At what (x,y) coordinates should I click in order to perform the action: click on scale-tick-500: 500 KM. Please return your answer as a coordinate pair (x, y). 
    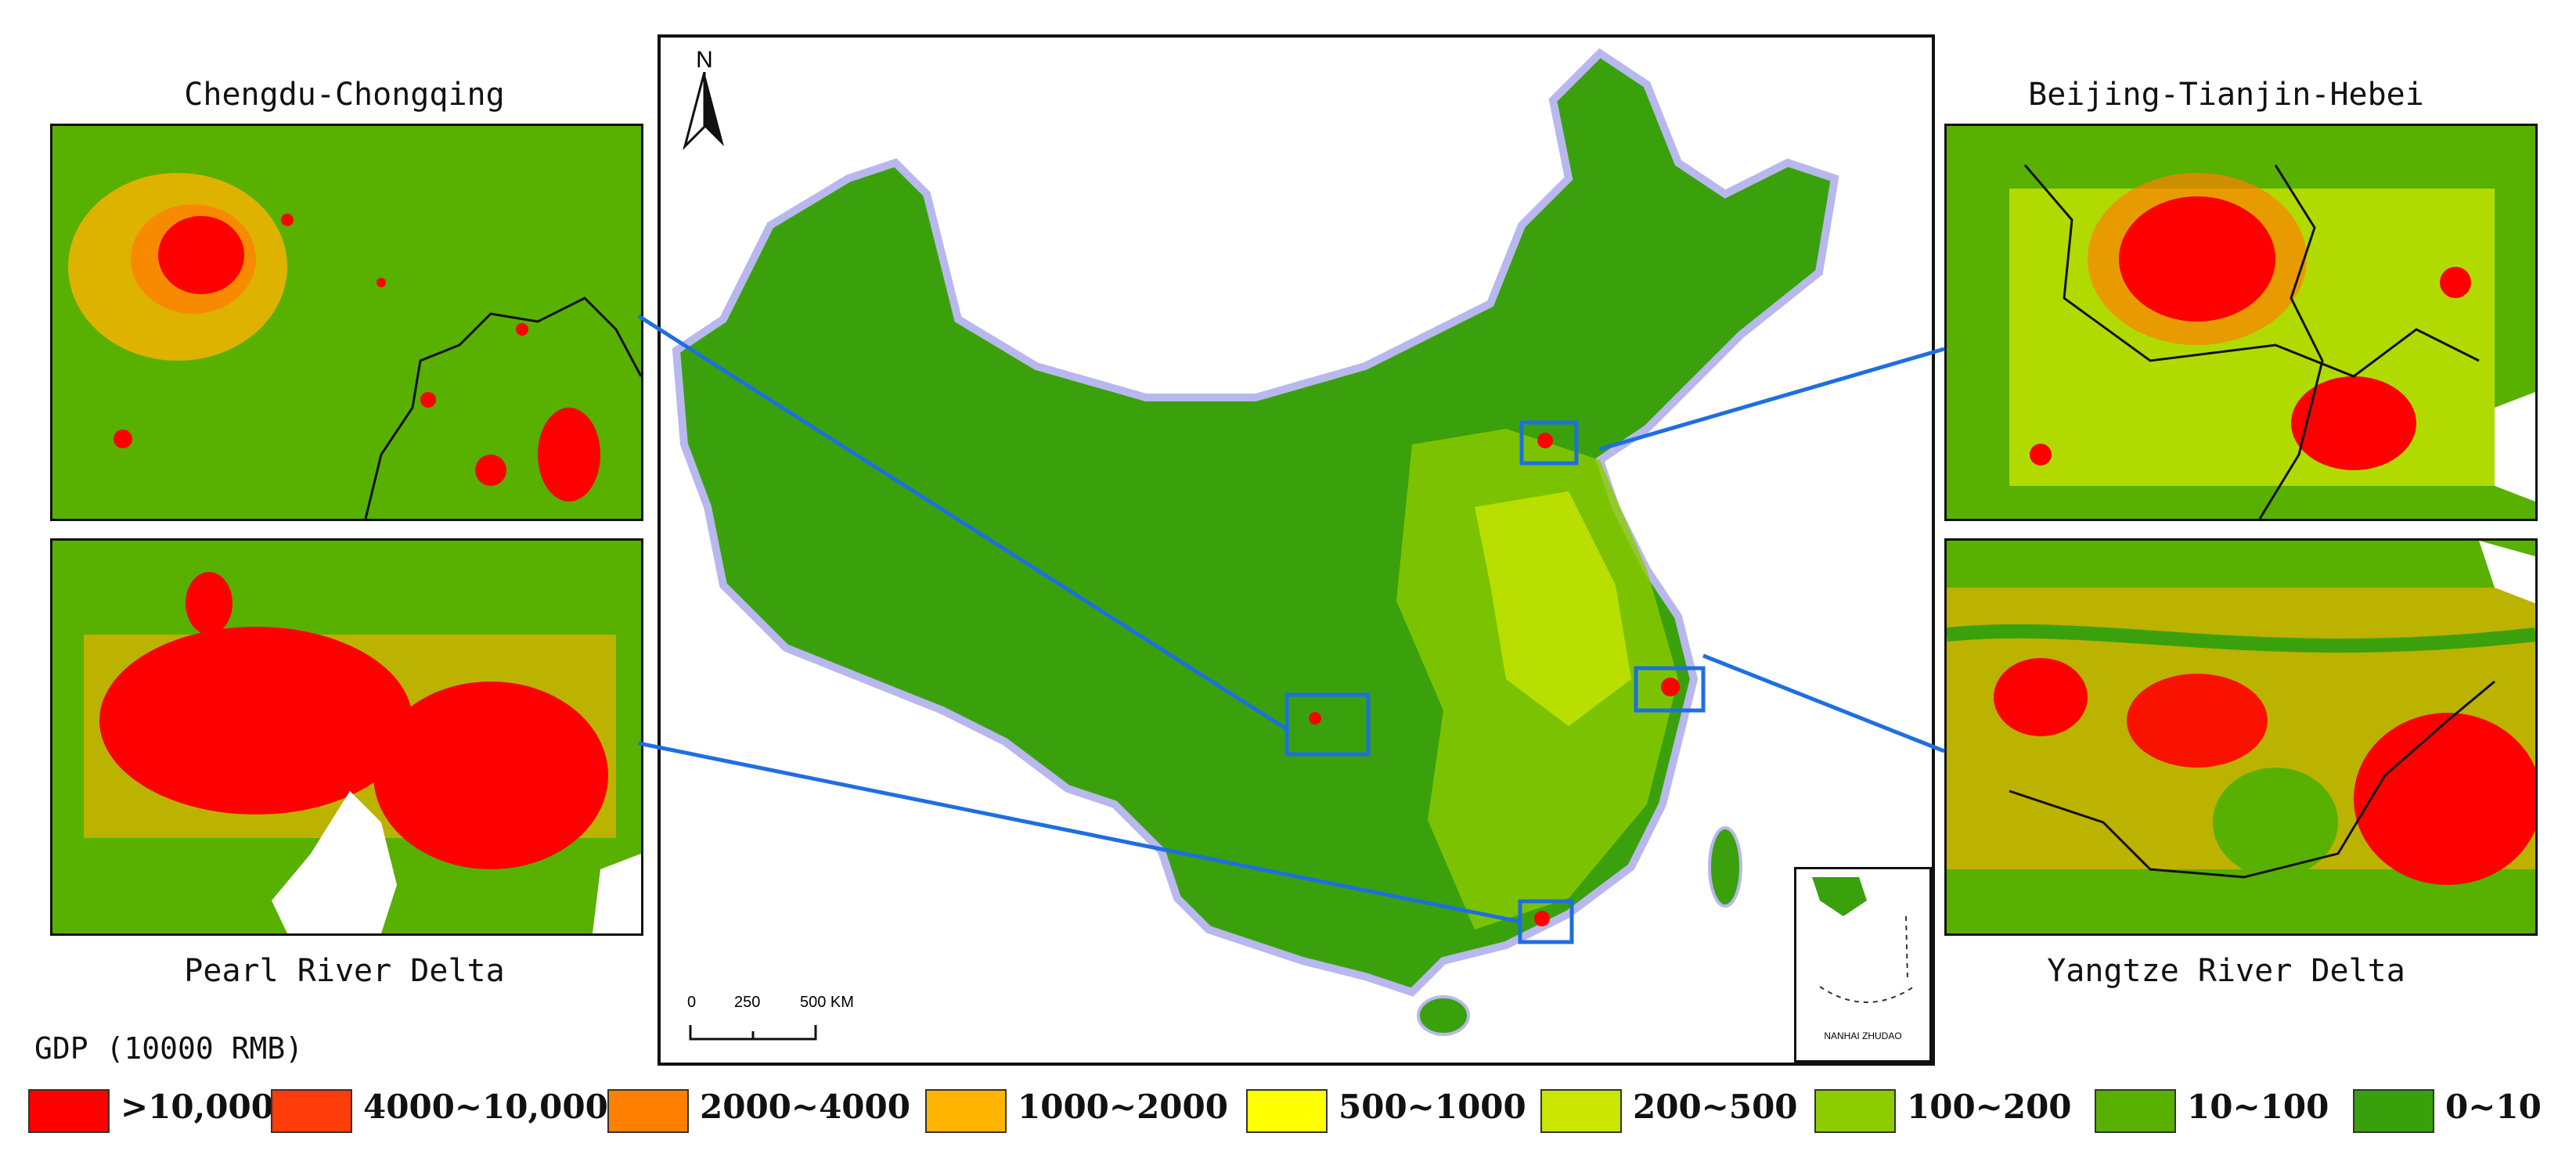
    Looking at the image, I should click on (827, 1002).